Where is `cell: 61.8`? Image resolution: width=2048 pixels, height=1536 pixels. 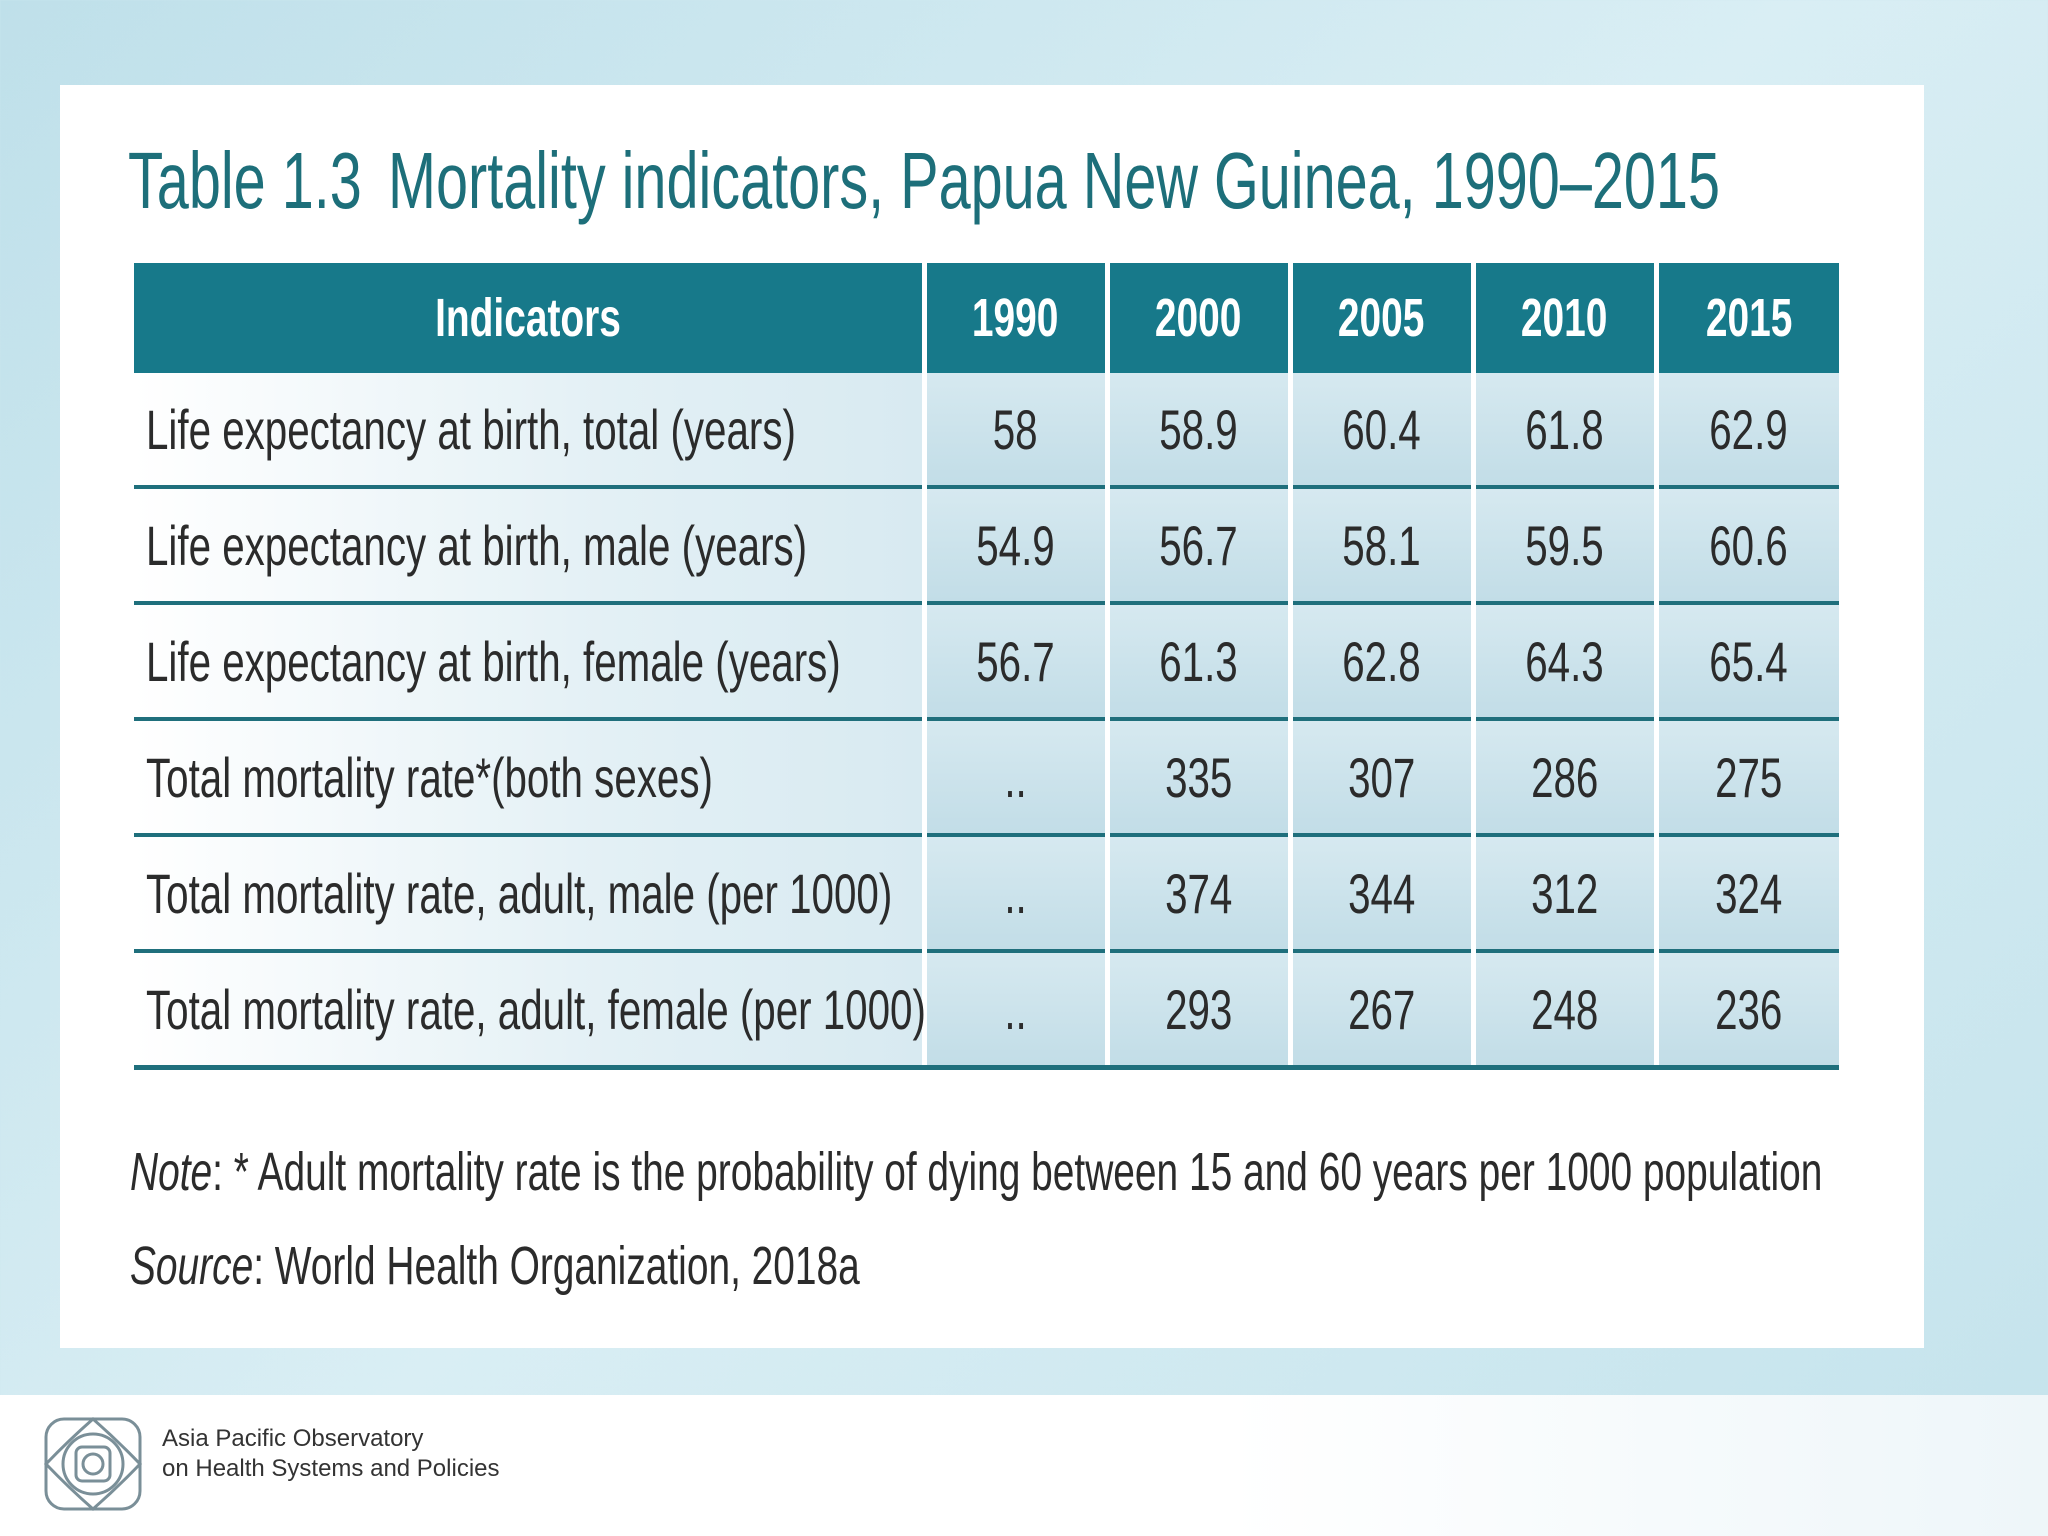
cell: 61.8 is located at coordinates (1563, 431).